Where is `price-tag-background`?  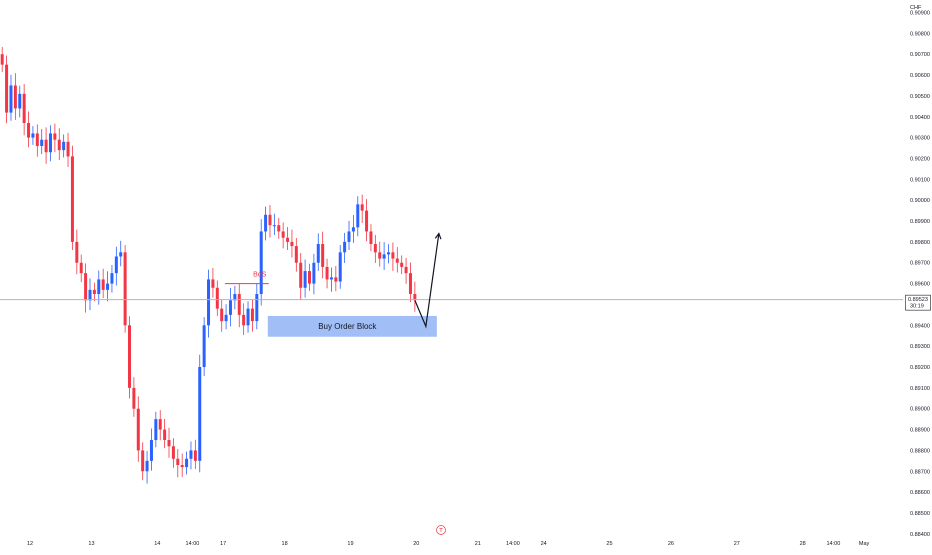 price-tag-background is located at coordinates (918, 302).